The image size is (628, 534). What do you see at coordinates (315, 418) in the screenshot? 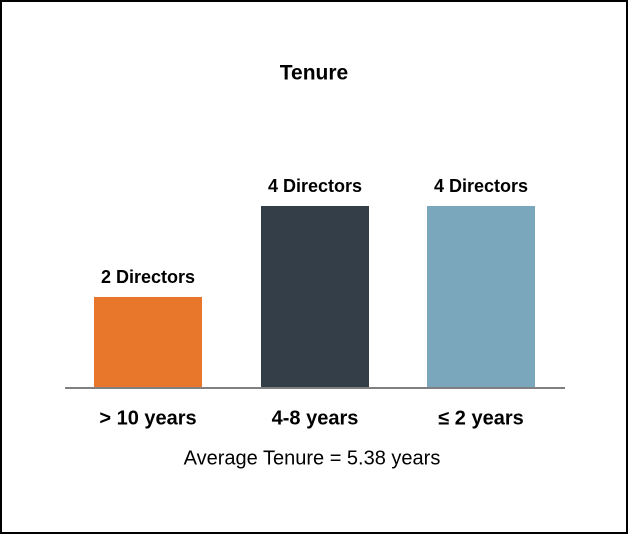
I see `x-tick-label: 4-8 years` at bounding box center [315, 418].